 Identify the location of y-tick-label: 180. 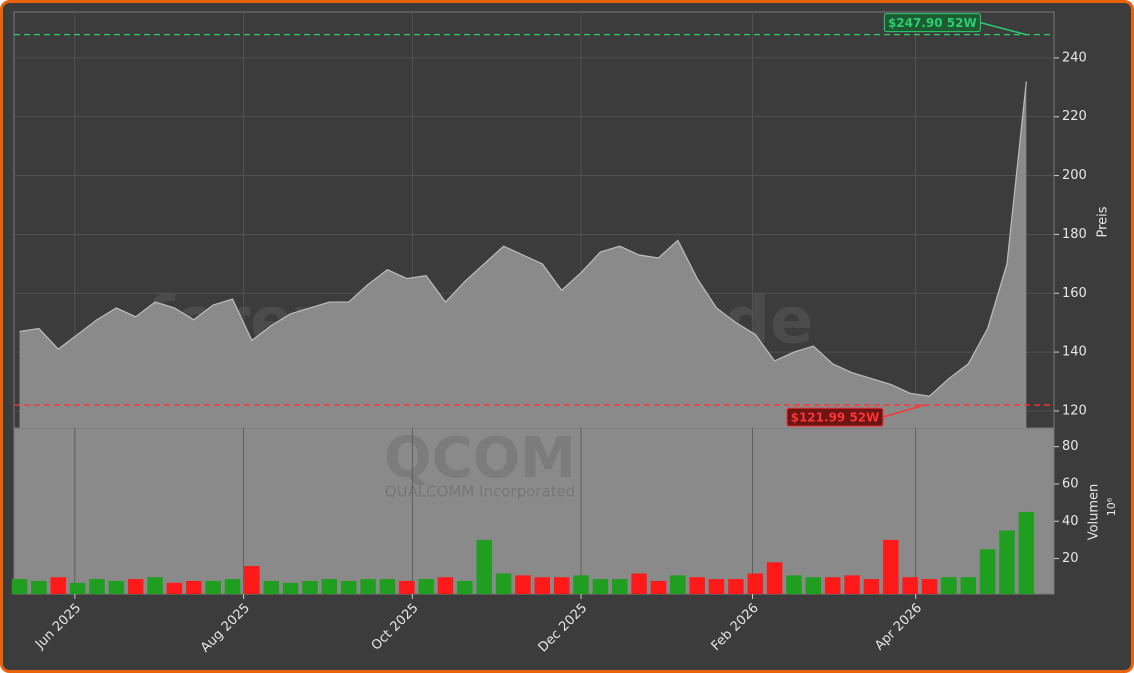
(1074, 234).